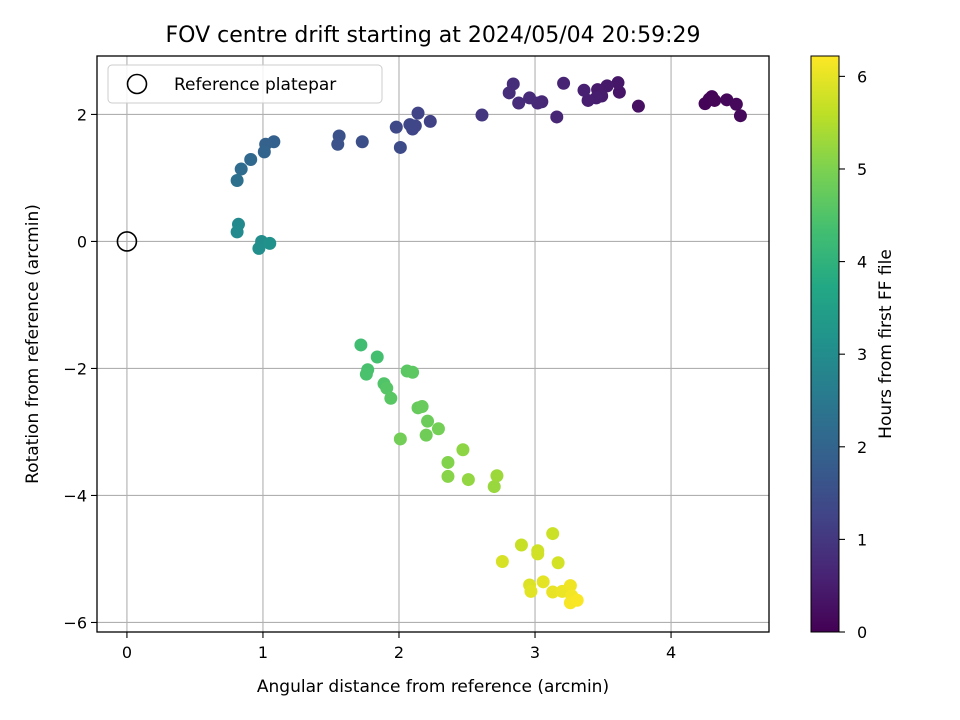 The width and height of the screenshot is (960, 720). What do you see at coordinates (75, 368) in the screenshot?
I see `y-tick-label: −2` at bounding box center [75, 368].